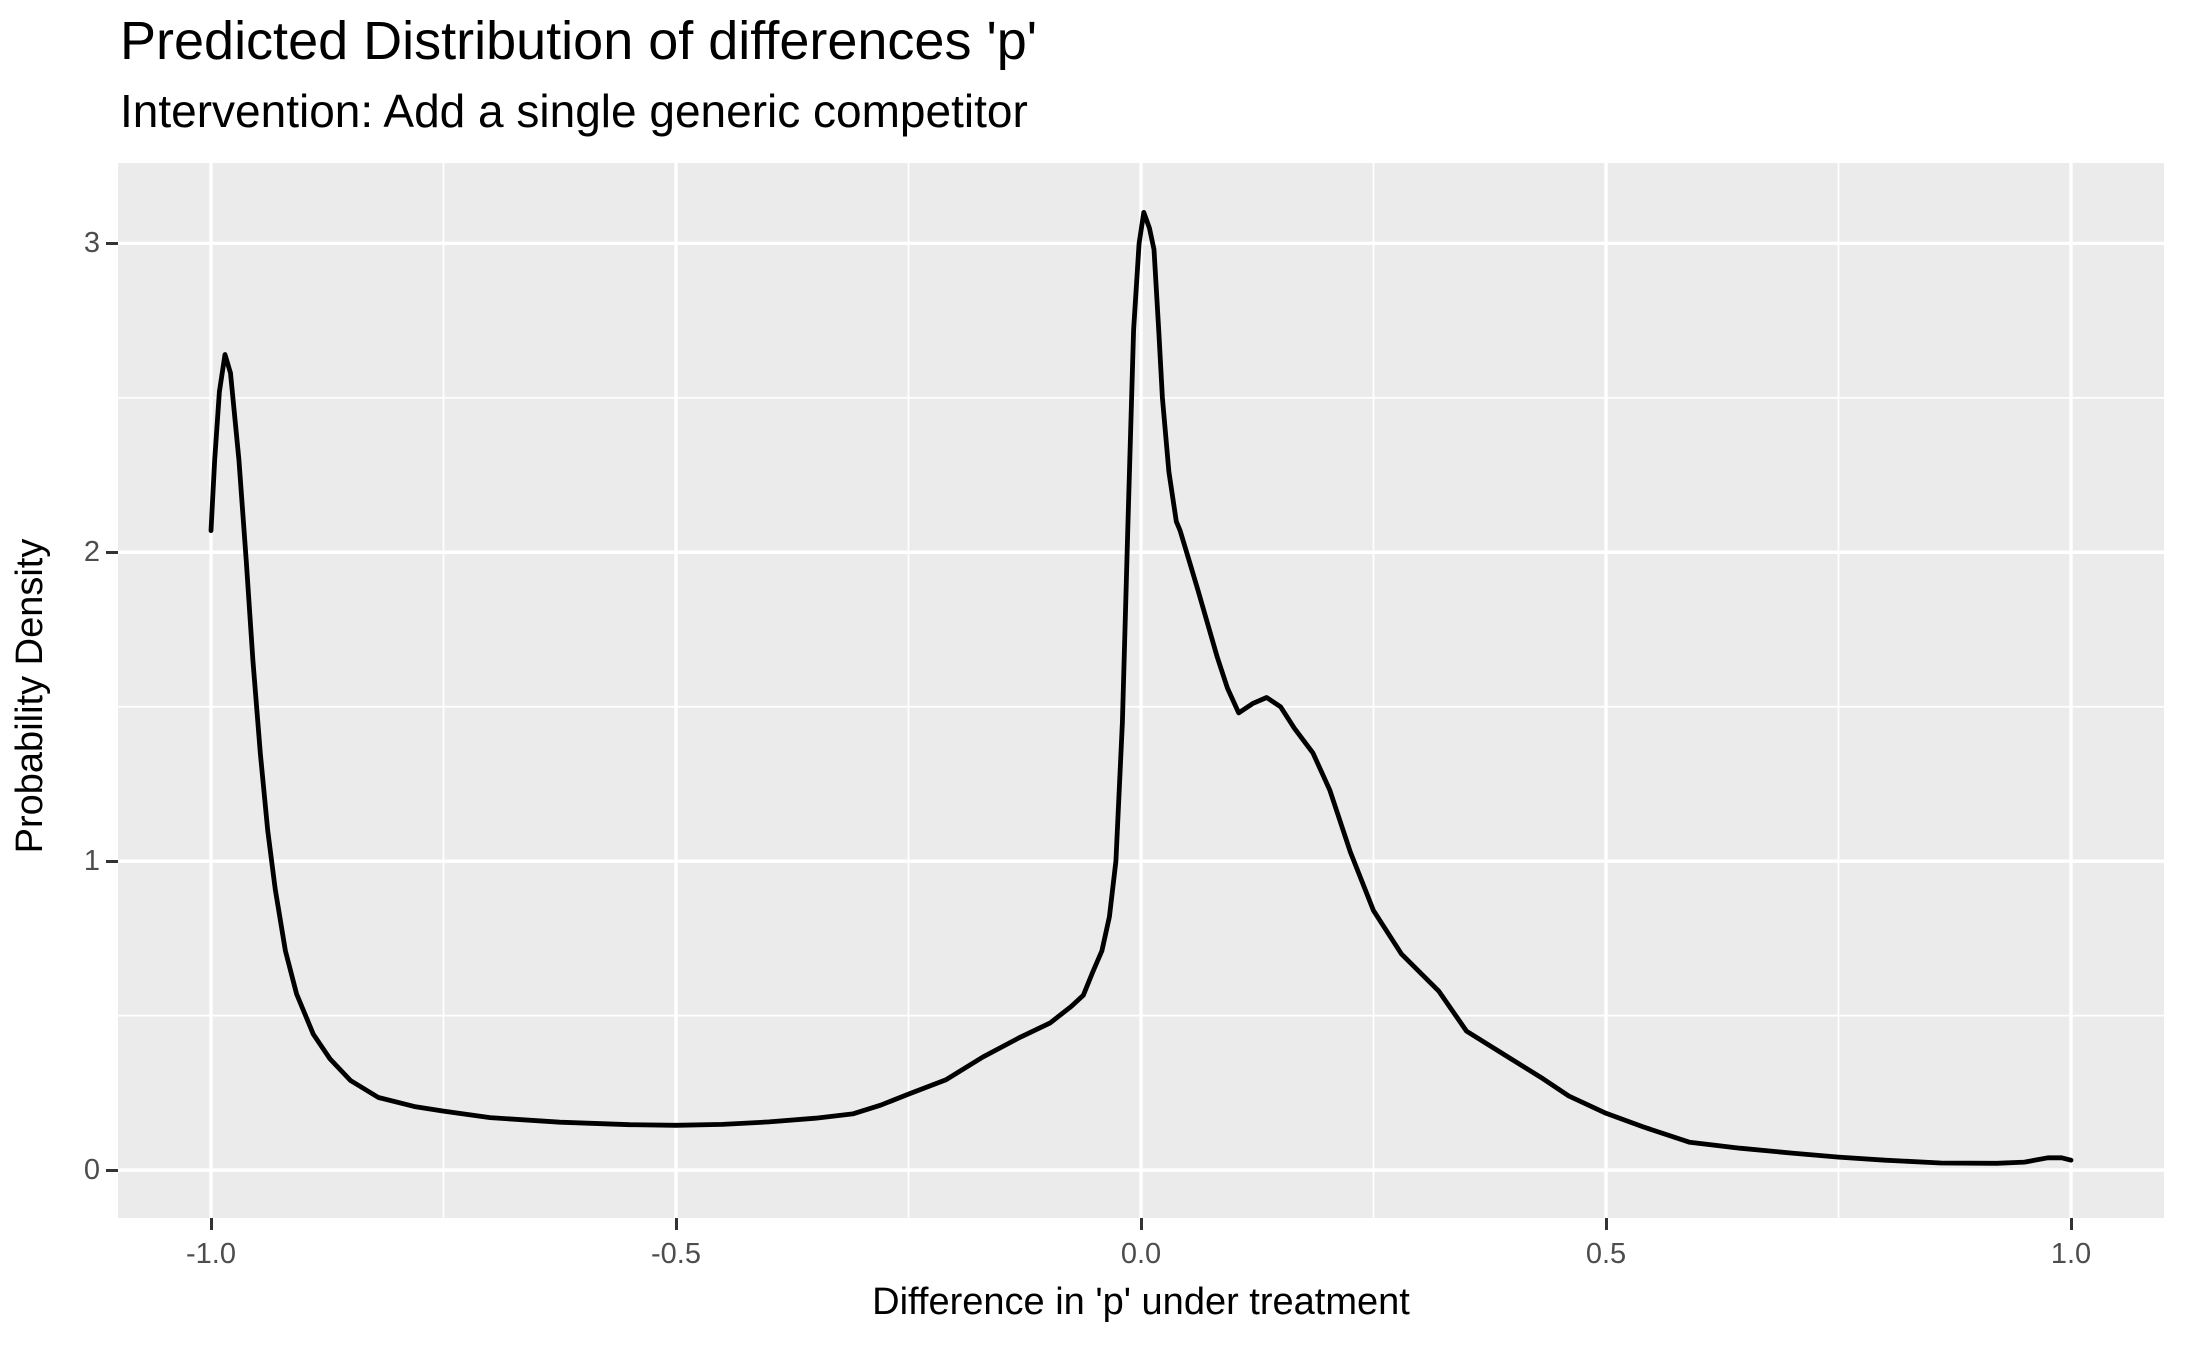 This screenshot has height=1350, width=2187. What do you see at coordinates (1606, 1254) in the screenshot?
I see `x-tick-label: 0.5` at bounding box center [1606, 1254].